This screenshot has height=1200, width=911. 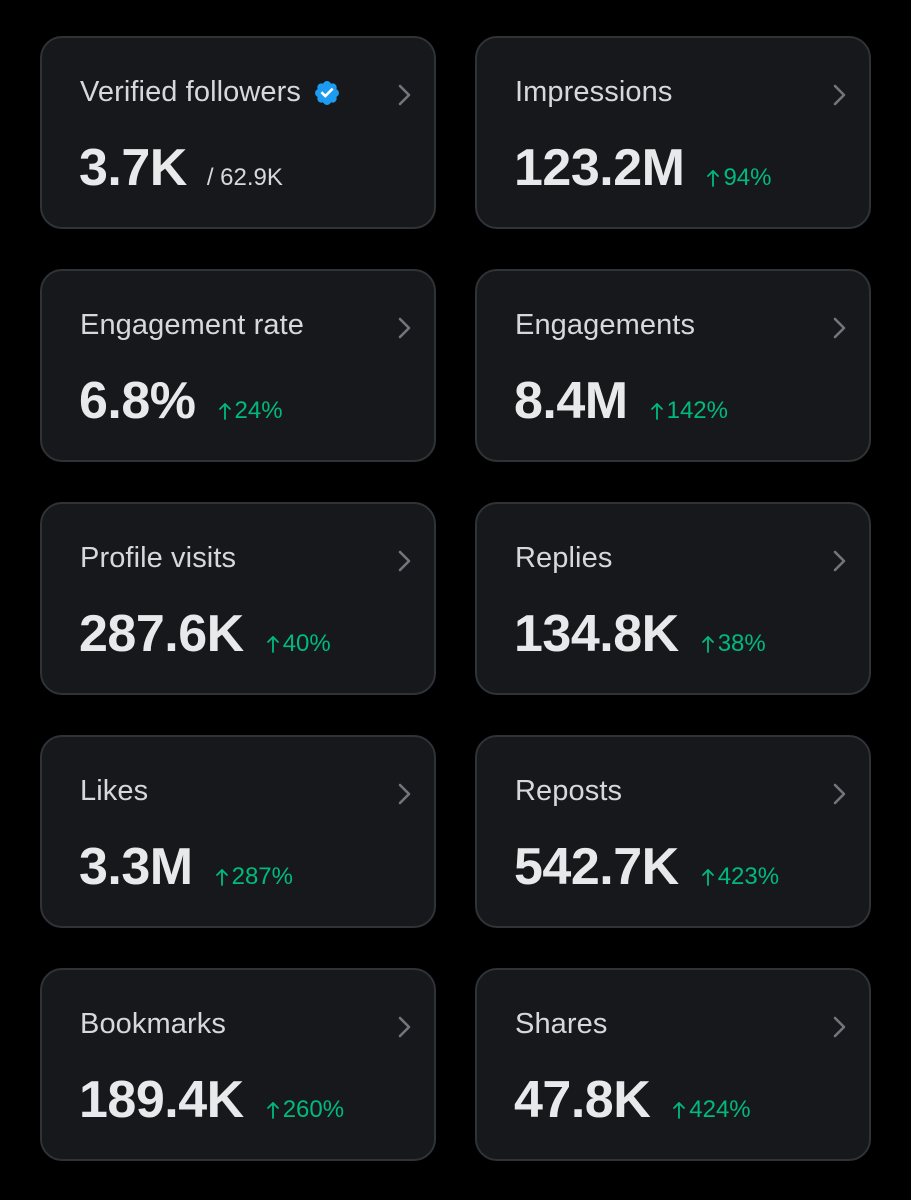 I want to click on metric-value: 189.4K, so click(x=161, y=1100).